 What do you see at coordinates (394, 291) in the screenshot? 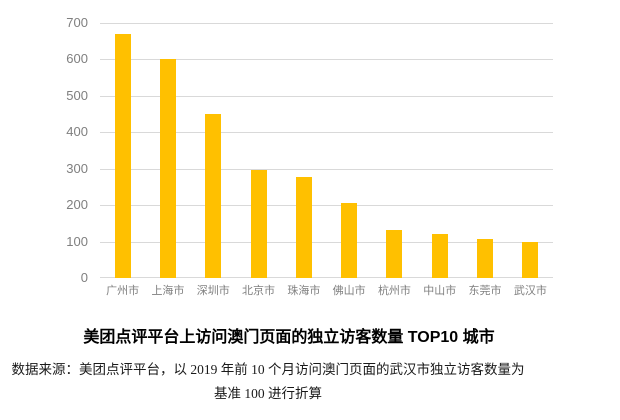
I see `x-tick-label-杭州市: 杭州市` at bounding box center [394, 291].